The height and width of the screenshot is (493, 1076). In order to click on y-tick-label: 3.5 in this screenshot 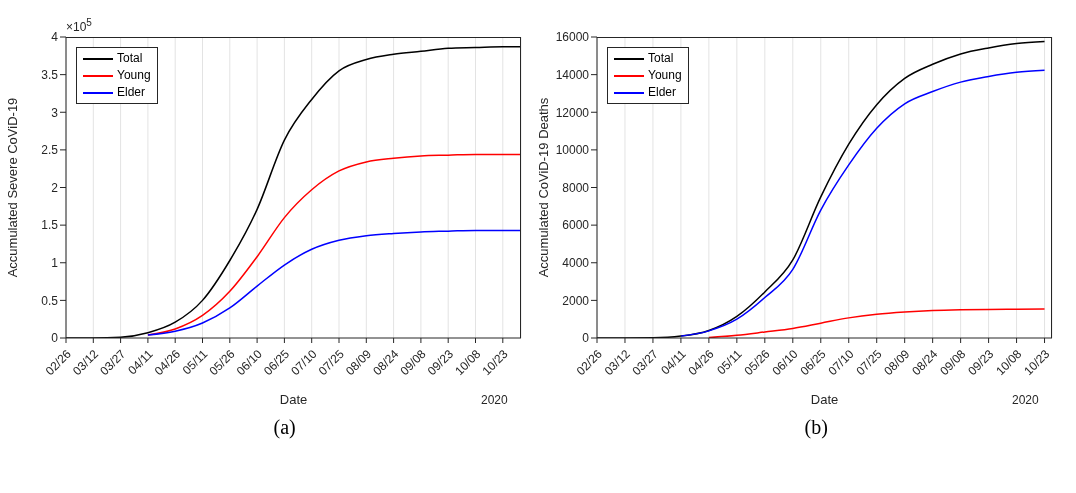, I will do `click(50, 74)`.